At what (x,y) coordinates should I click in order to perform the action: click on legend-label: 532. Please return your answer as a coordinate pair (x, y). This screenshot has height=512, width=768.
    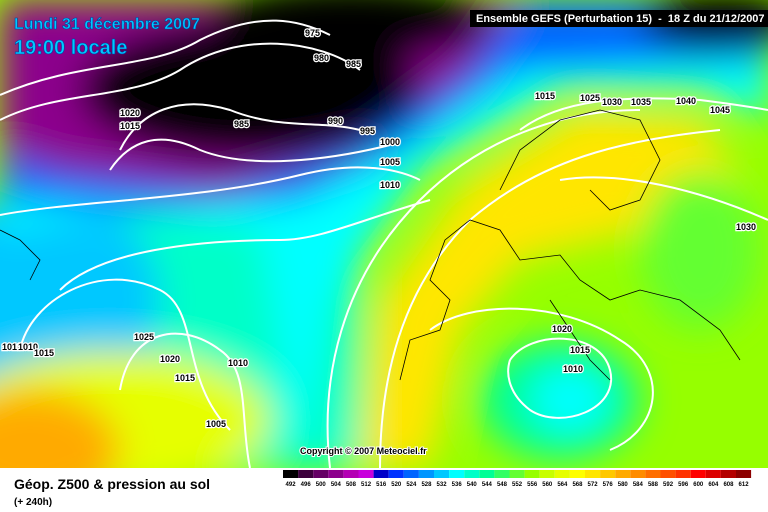
    Looking at the image, I should click on (442, 485).